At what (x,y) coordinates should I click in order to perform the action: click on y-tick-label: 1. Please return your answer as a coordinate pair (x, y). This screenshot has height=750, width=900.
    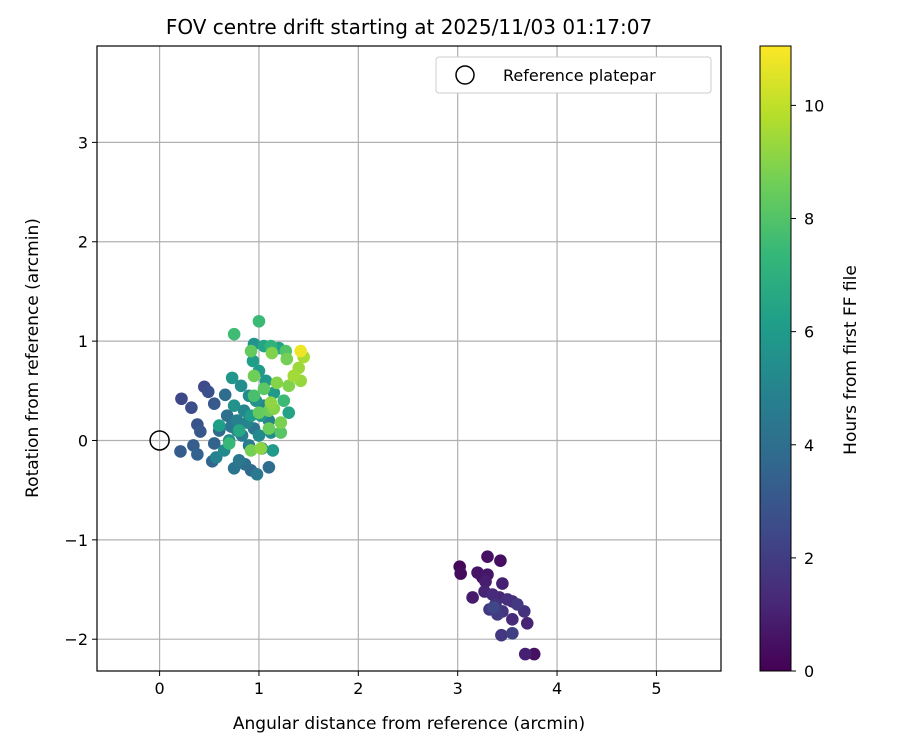
    Looking at the image, I should click on (83, 341).